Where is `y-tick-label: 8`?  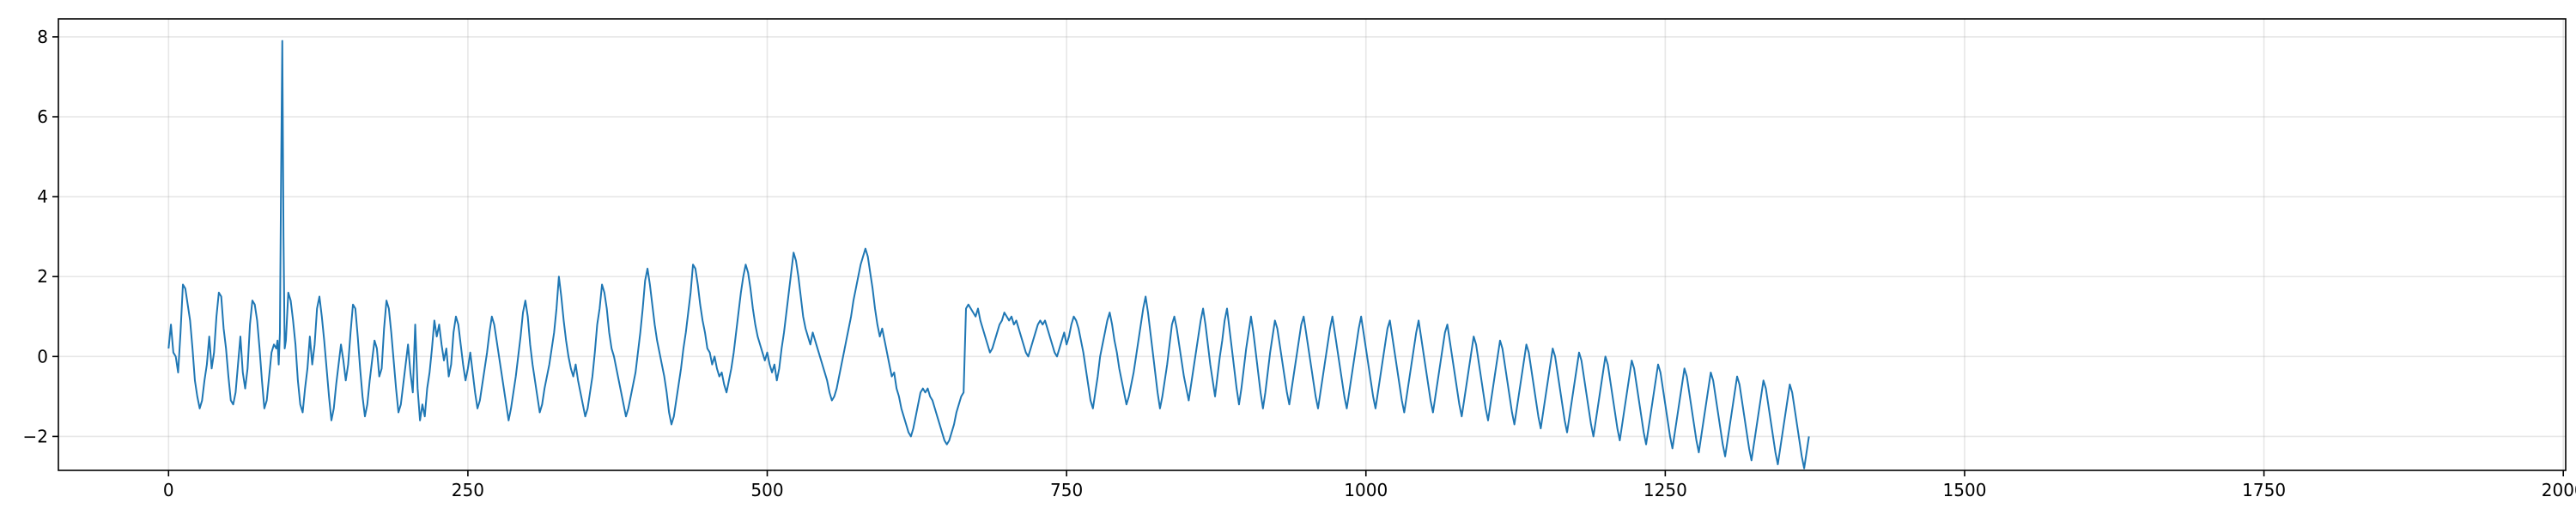 y-tick-label: 8 is located at coordinates (42, 37).